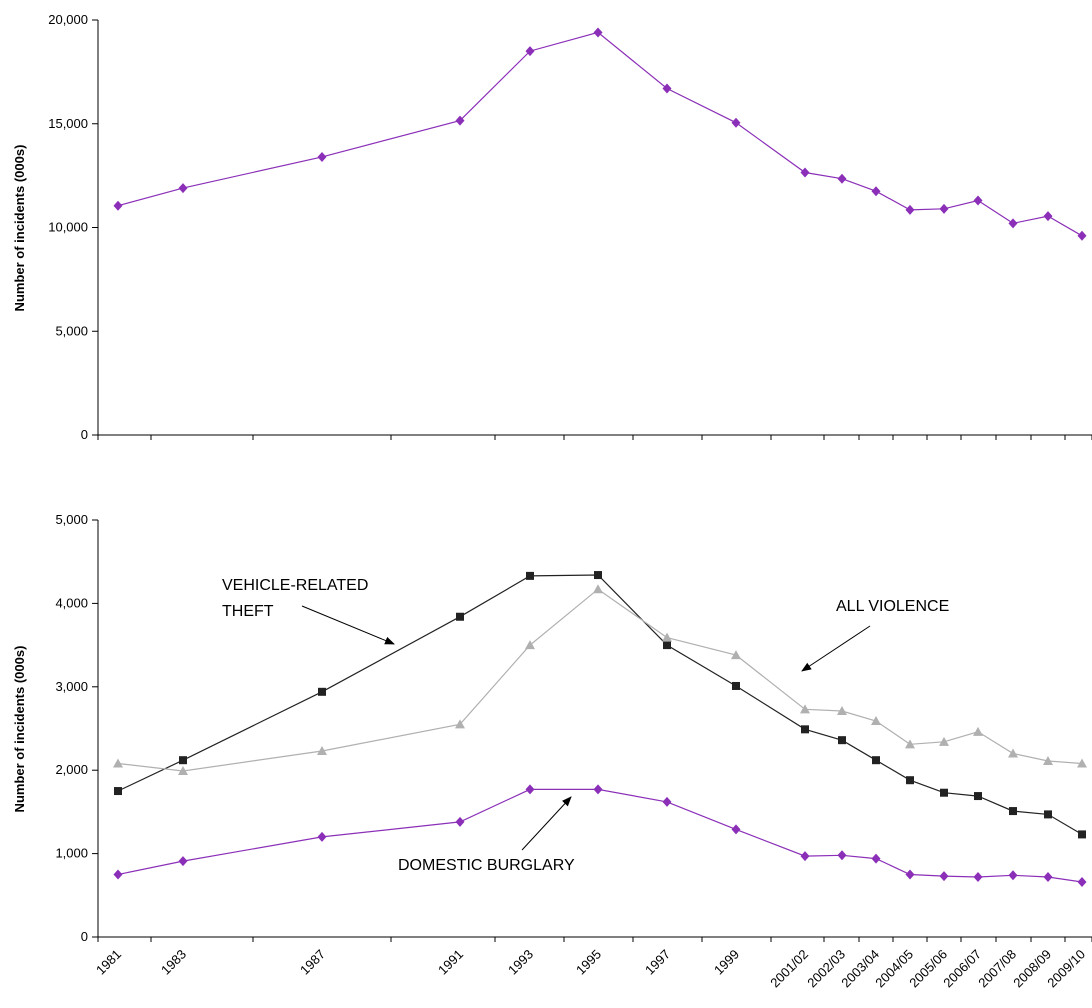 Image resolution: width=1092 pixels, height=1008 pixels. What do you see at coordinates (657, 962) in the screenshot?
I see `x-tick-label: 1997` at bounding box center [657, 962].